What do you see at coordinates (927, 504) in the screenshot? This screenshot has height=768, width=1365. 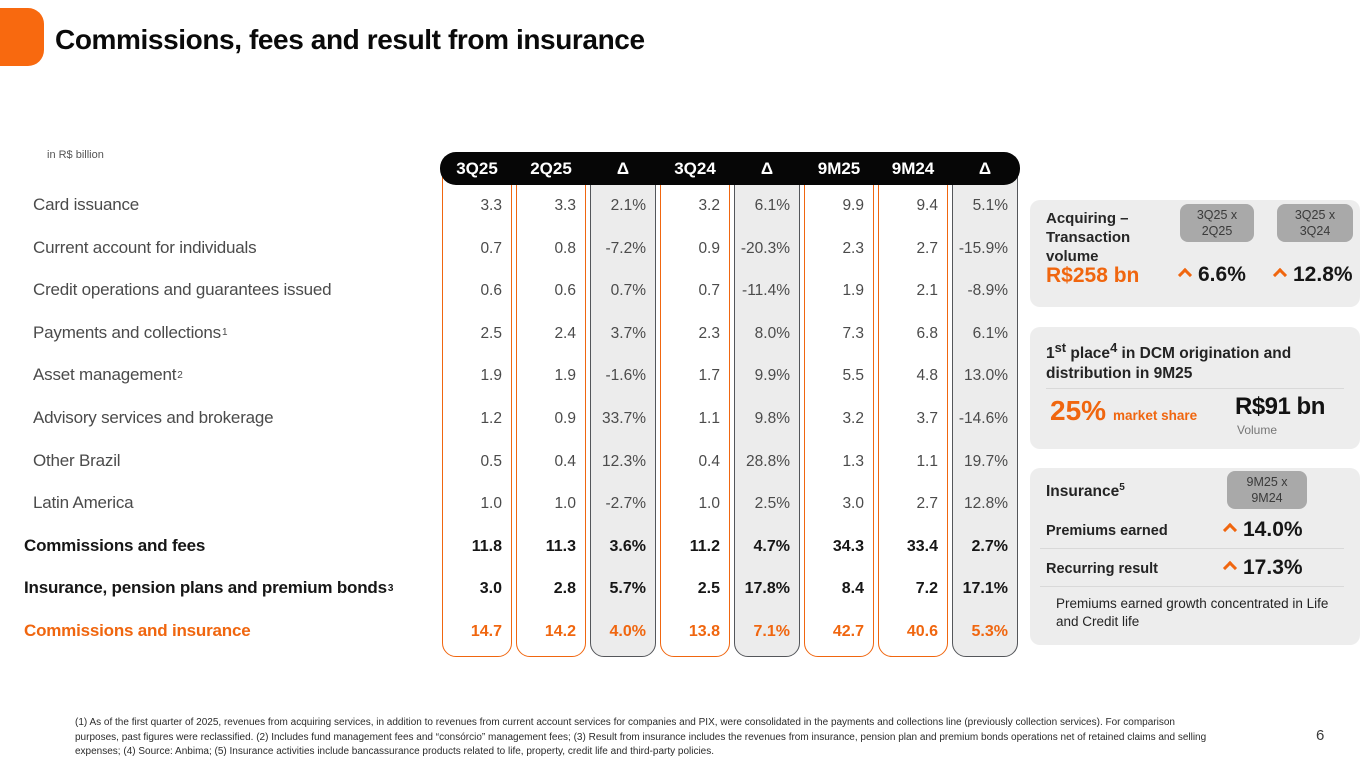 I see `table-cell: 2.7` at bounding box center [927, 504].